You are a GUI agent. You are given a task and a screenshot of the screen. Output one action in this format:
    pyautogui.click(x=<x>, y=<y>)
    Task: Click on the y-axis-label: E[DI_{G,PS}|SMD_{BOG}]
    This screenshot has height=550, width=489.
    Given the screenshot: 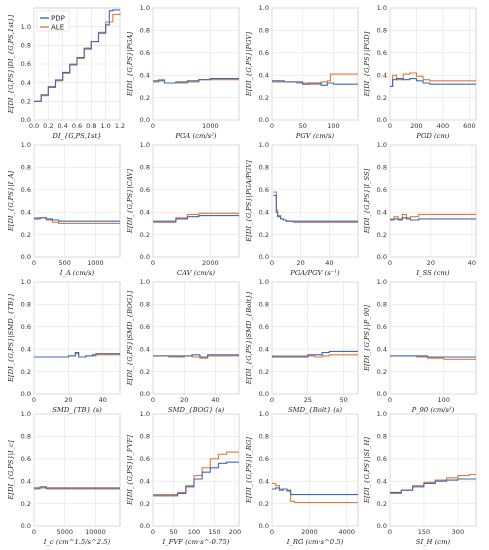 What is the action you would take?
    pyautogui.click(x=130, y=338)
    